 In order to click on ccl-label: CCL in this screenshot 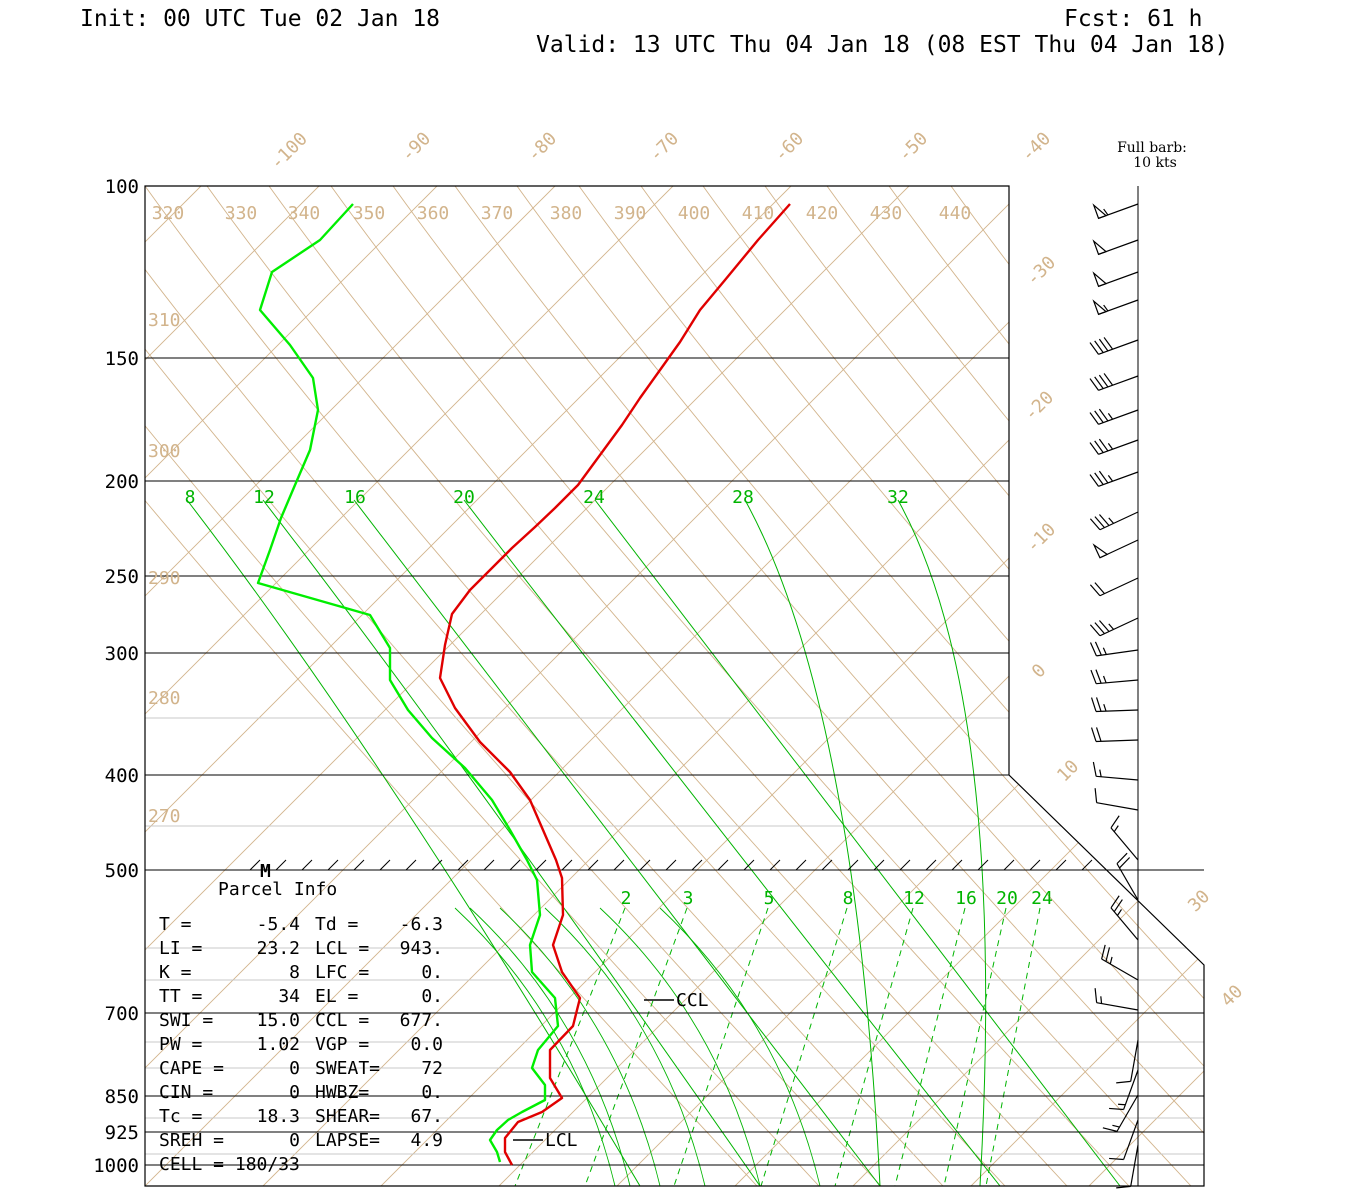, I will do `click(692, 1000)`.